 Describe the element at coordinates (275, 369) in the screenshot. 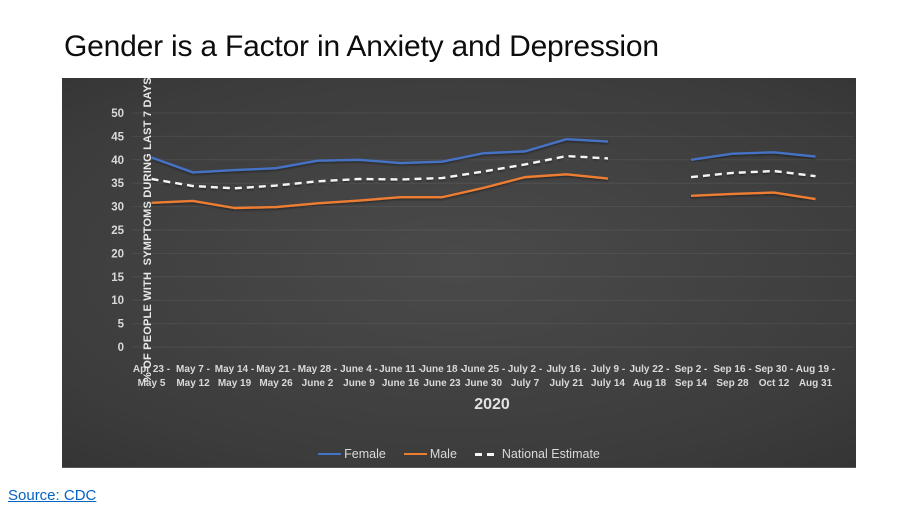

I see `x-tick-label-line1: May 21 -` at that location.